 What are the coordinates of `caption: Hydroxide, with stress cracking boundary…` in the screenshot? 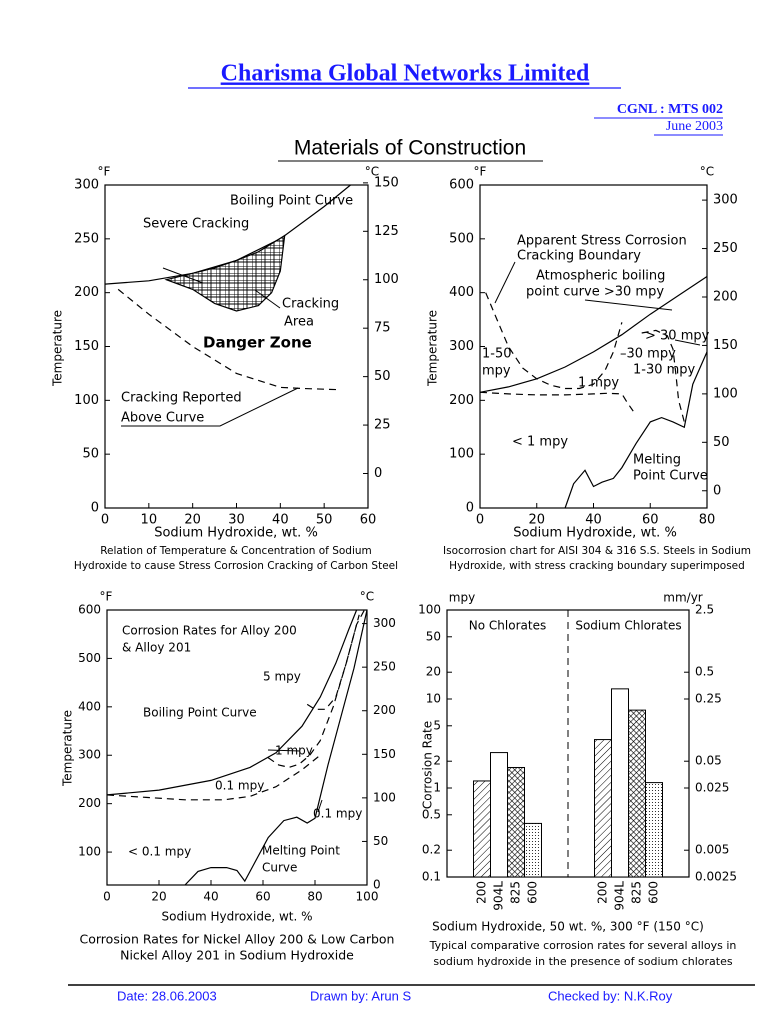 It's located at (597, 566).